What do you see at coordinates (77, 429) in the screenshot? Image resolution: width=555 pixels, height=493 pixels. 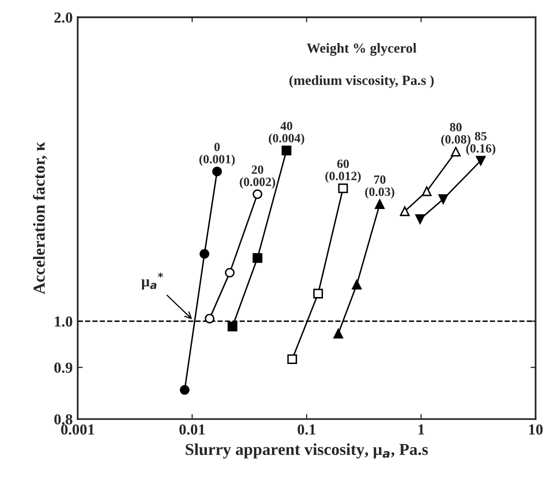 I see `x-tick-label: 0.001` at bounding box center [77, 429].